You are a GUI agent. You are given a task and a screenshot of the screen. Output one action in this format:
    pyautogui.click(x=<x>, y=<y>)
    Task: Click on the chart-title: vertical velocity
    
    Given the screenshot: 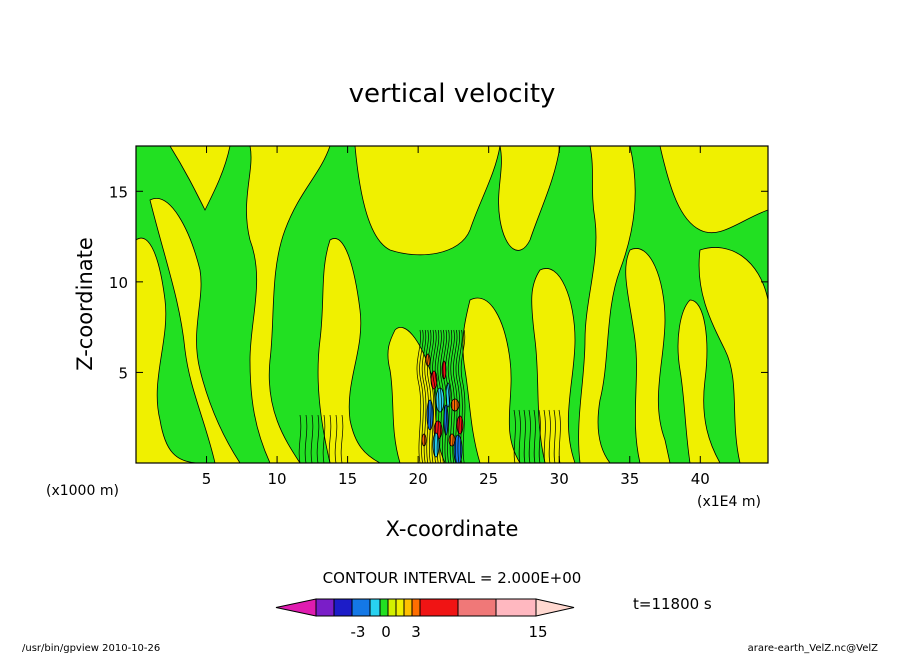 What is the action you would take?
    pyautogui.click(x=452, y=94)
    